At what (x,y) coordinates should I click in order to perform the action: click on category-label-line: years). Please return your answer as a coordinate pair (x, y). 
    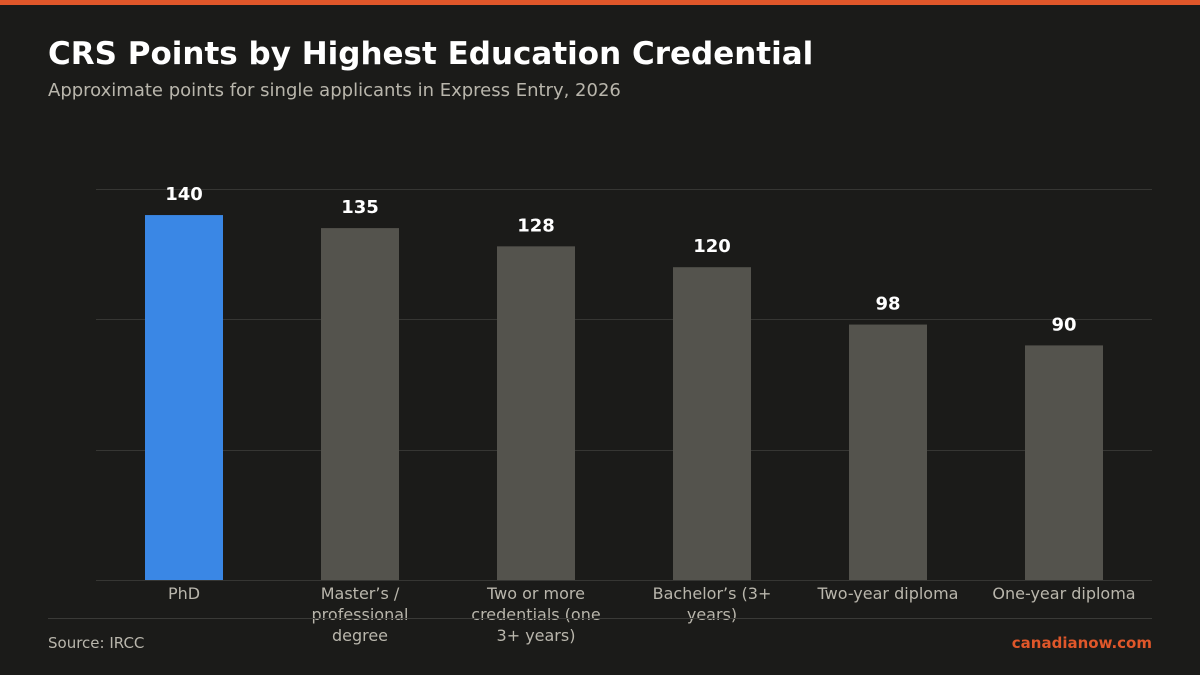
    Looking at the image, I should click on (712, 614).